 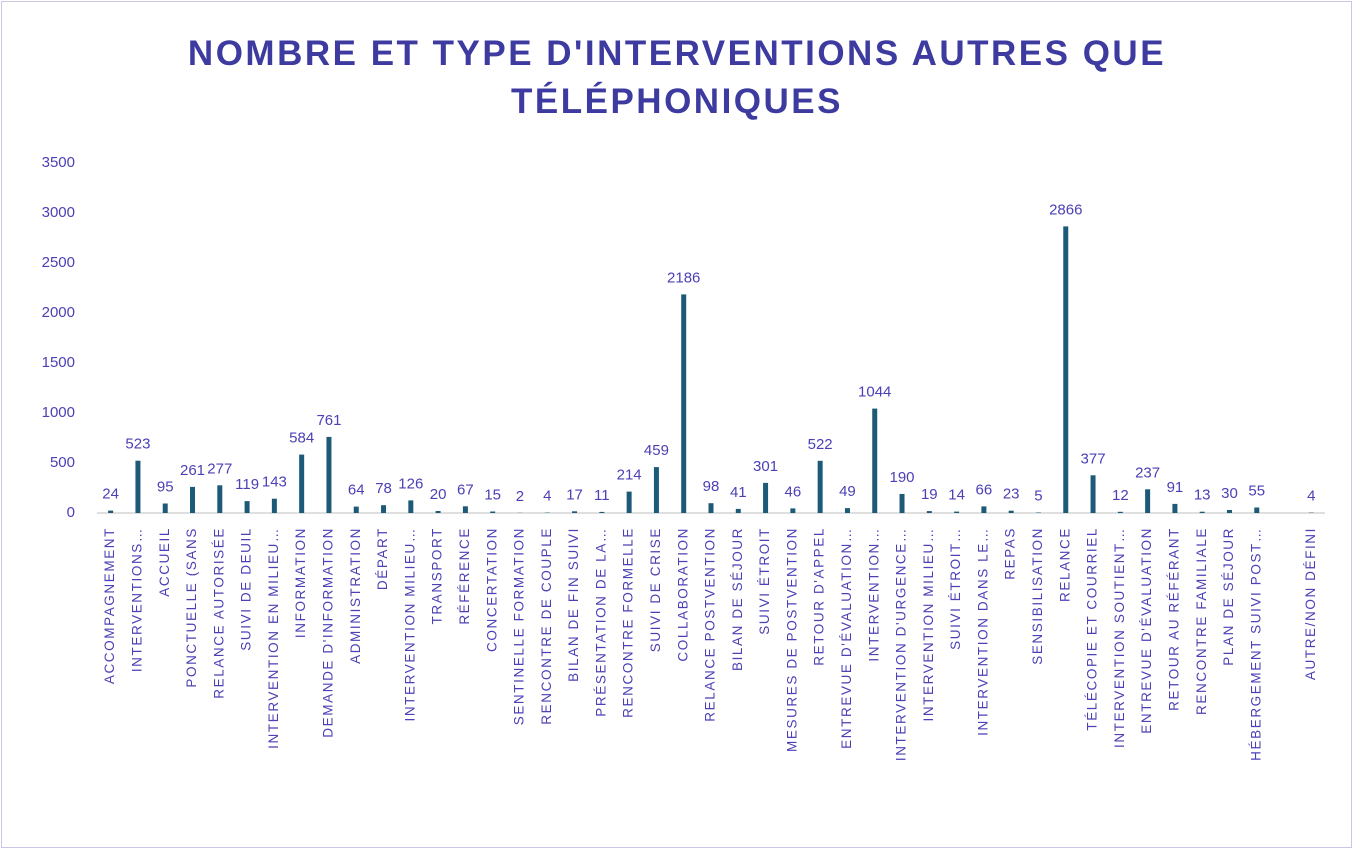 What do you see at coordinates (301, 438) in the screenshot?
I see `data-label: 584` at bounding box center [301, 438].